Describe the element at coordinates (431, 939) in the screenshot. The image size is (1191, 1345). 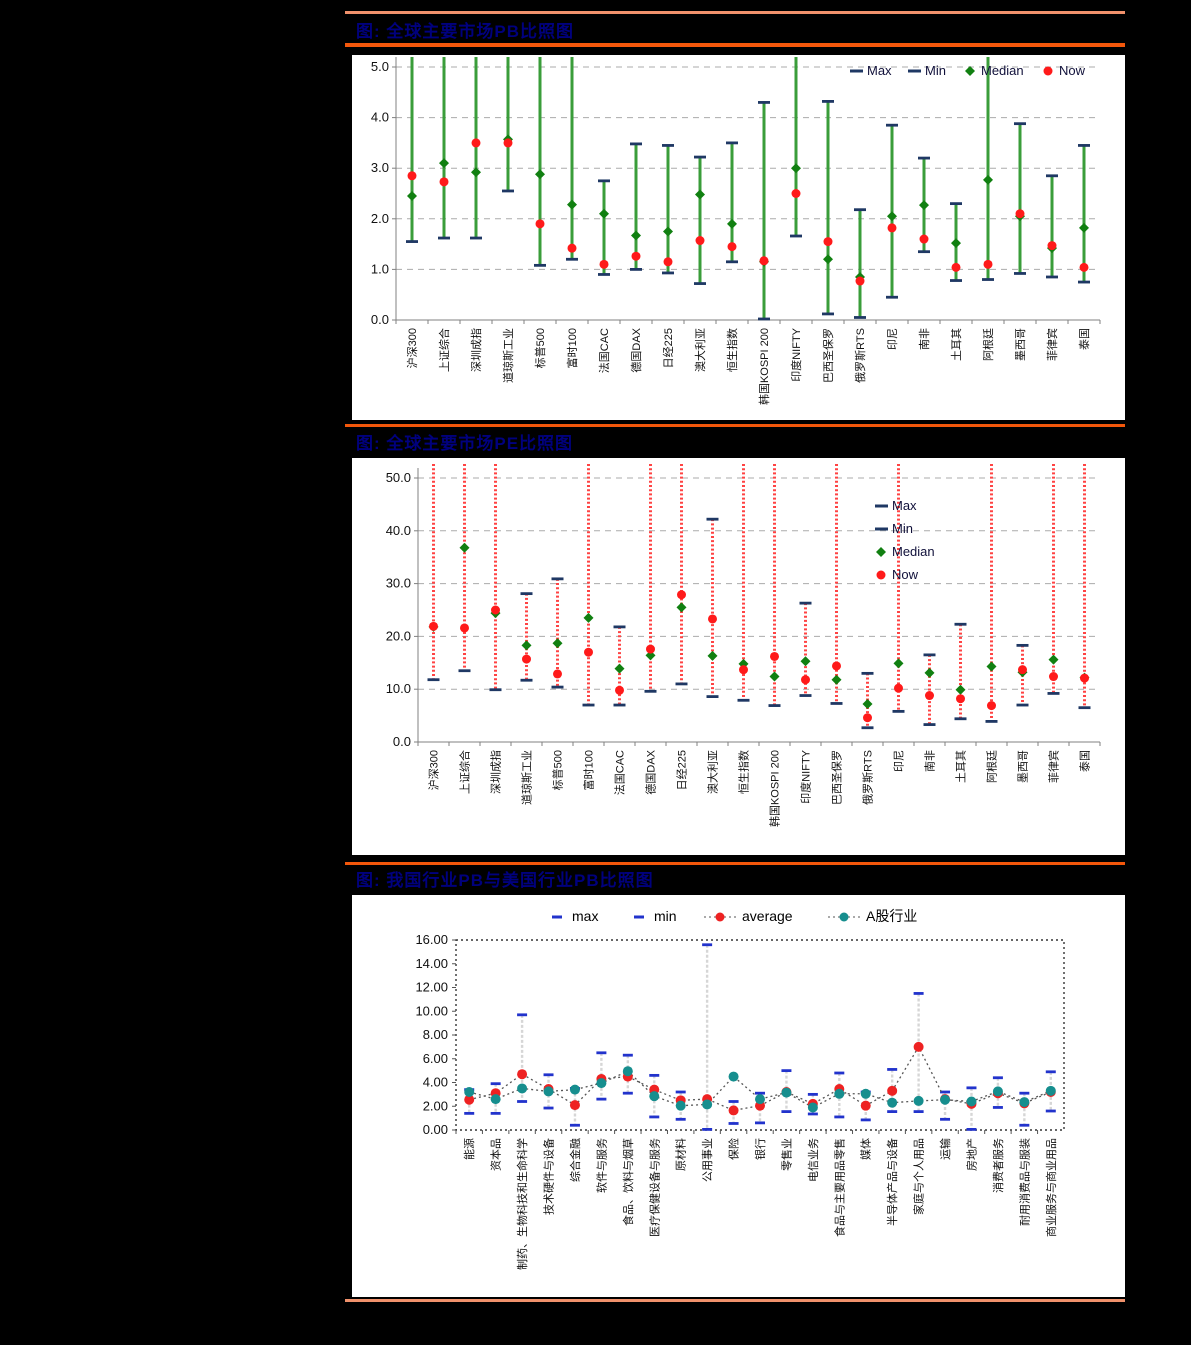
I see `svg-text: 16.00` at that location.